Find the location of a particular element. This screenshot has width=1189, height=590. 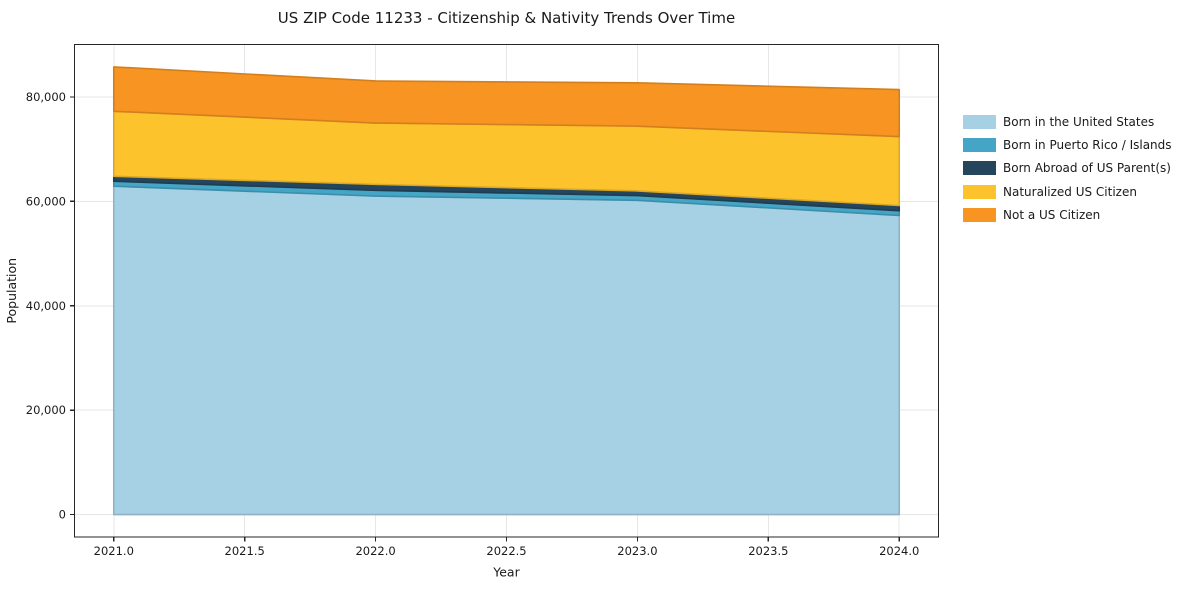

legend-label: Not a US Citizen is located at coordinates (1052, 215).